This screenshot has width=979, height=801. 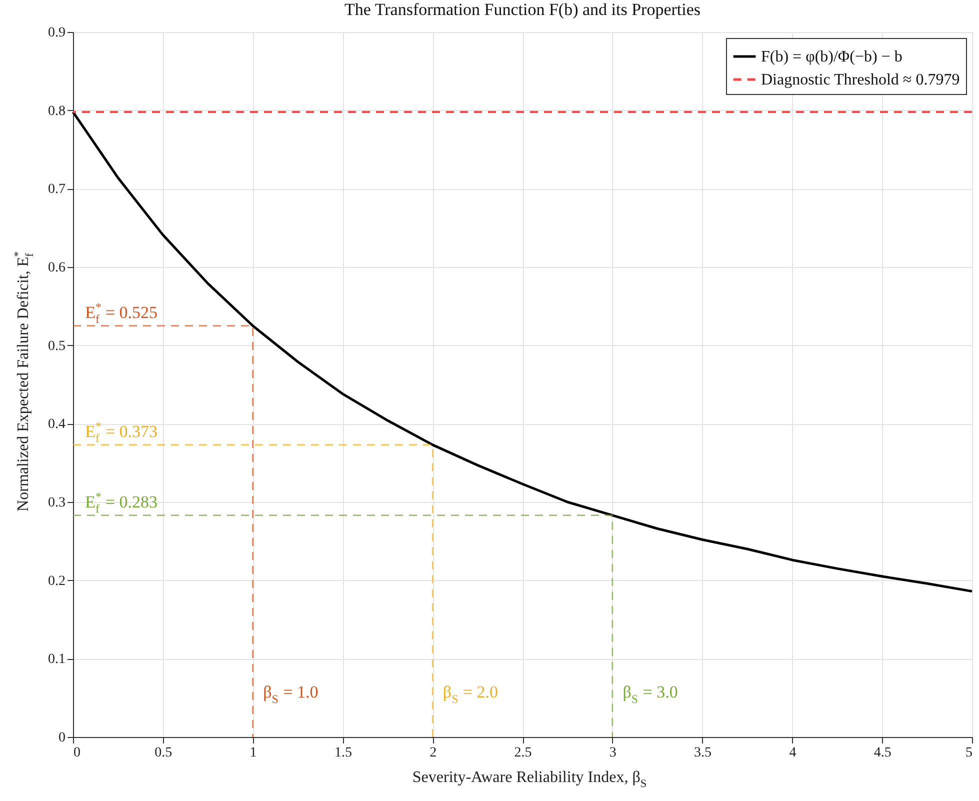 I want to click on y-tick-label: 0.6, so click(x=57, y=268).